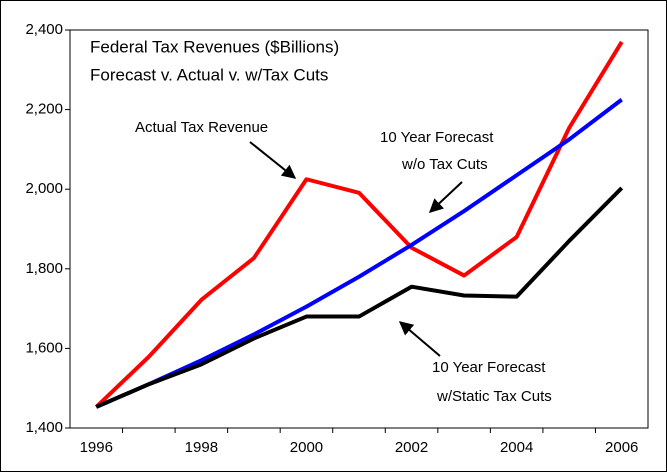  I want to click on chart-title: Federal Tax Revenues ($Billions), so click(214, 46).